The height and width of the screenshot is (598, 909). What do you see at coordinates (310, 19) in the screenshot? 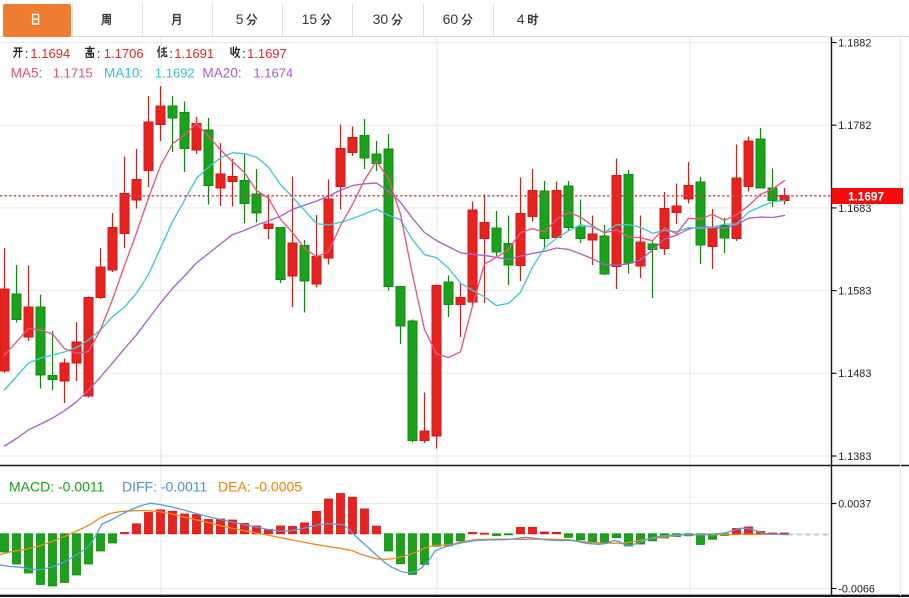
I see `svg-text: 15` at bounding box center [310, 19].